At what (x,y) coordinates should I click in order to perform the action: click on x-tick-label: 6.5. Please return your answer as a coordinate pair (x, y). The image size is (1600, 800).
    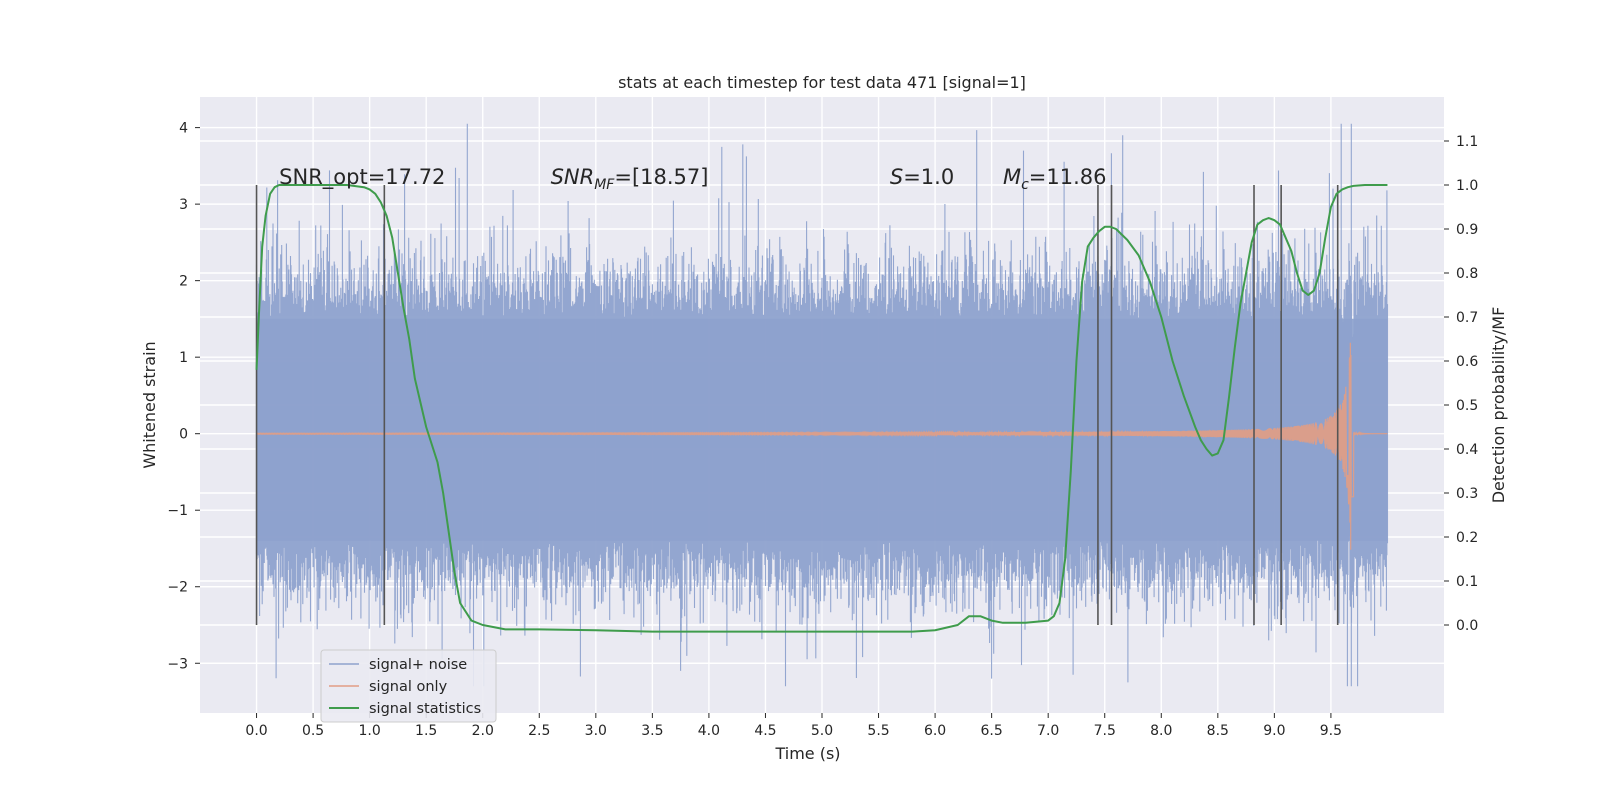
    Looking at the image, I should click on (992, 731).